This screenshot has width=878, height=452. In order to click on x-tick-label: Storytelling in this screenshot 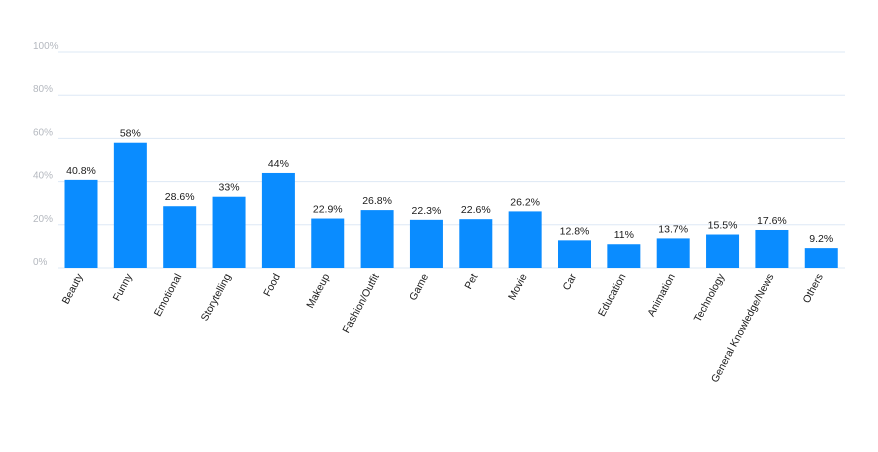, I will do `click(216, 298)`.